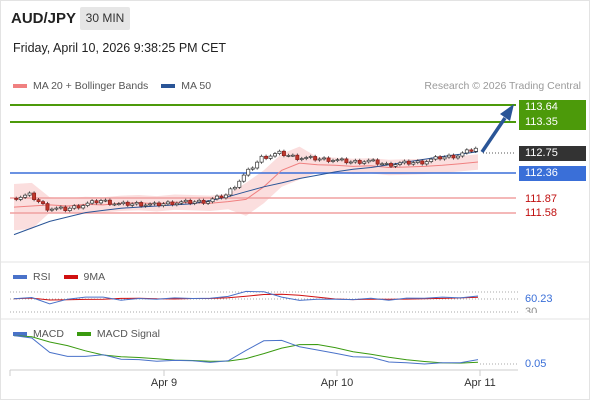 The width and height of the screenshot is (590, 400). I want to click on legend-label-9ma: 9MA, so click(94, 277).